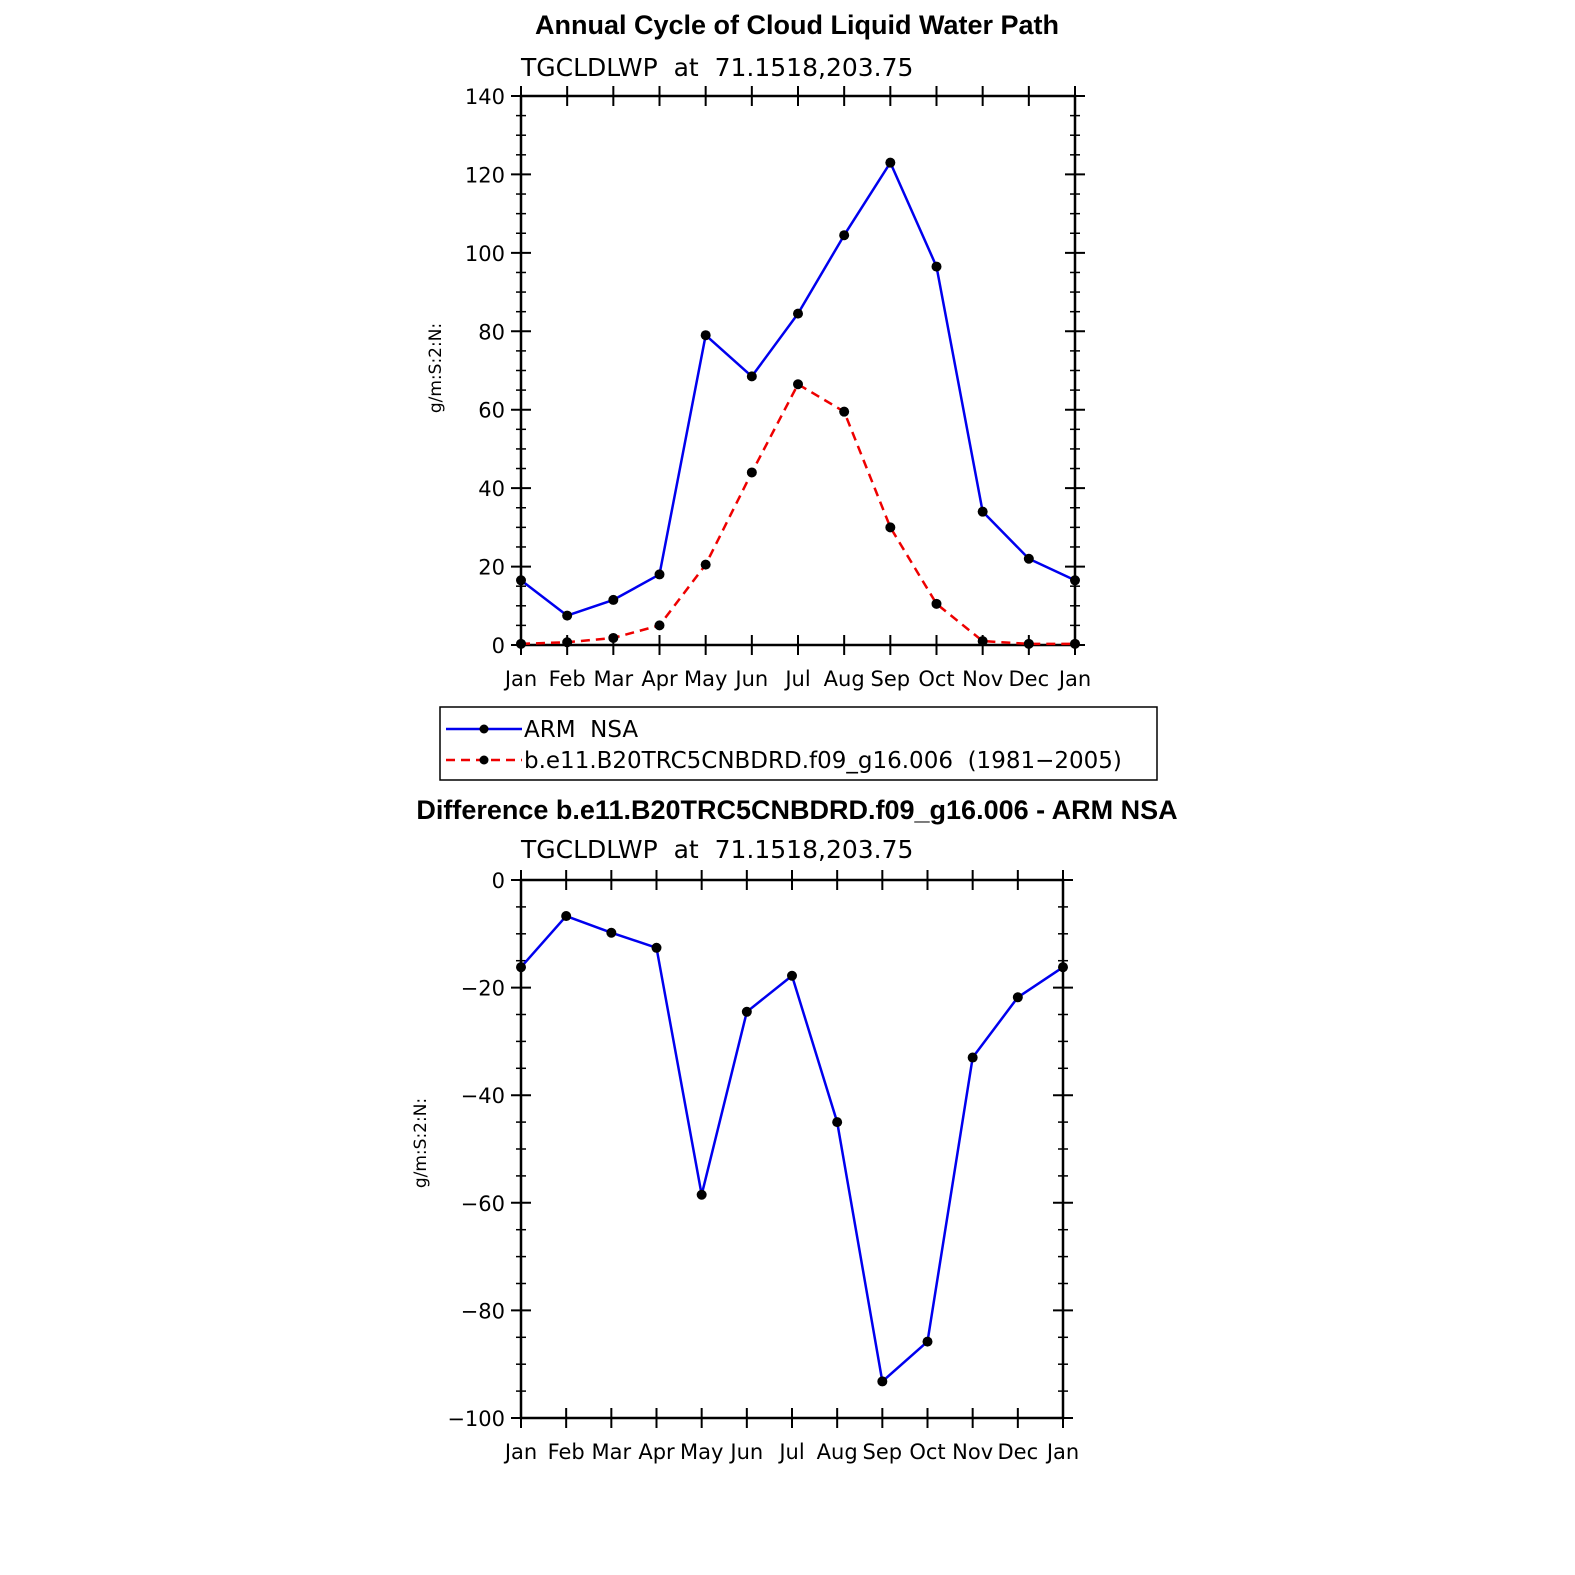  I want to click on bottom-x-tick-label: Nov, so click(972, 1452).